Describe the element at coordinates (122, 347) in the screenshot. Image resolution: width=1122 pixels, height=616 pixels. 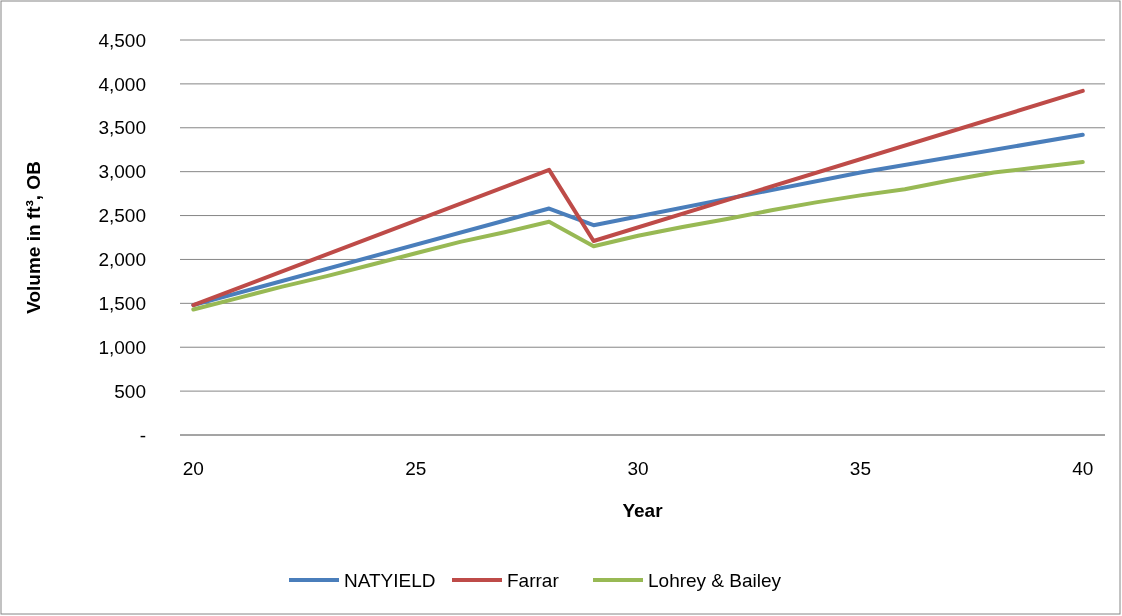
I see `y-tick-label: 1,000` at that location.